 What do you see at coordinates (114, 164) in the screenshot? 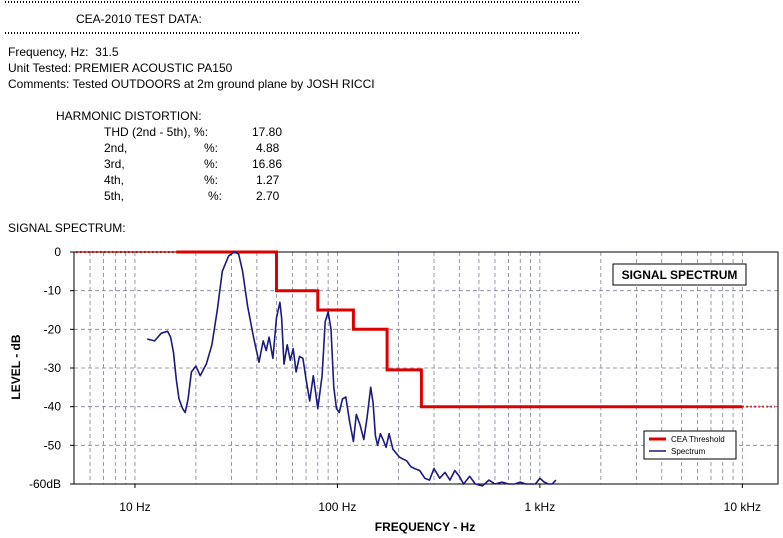
I see `h3-label: 3rd,` at bounding box center [114, 164].